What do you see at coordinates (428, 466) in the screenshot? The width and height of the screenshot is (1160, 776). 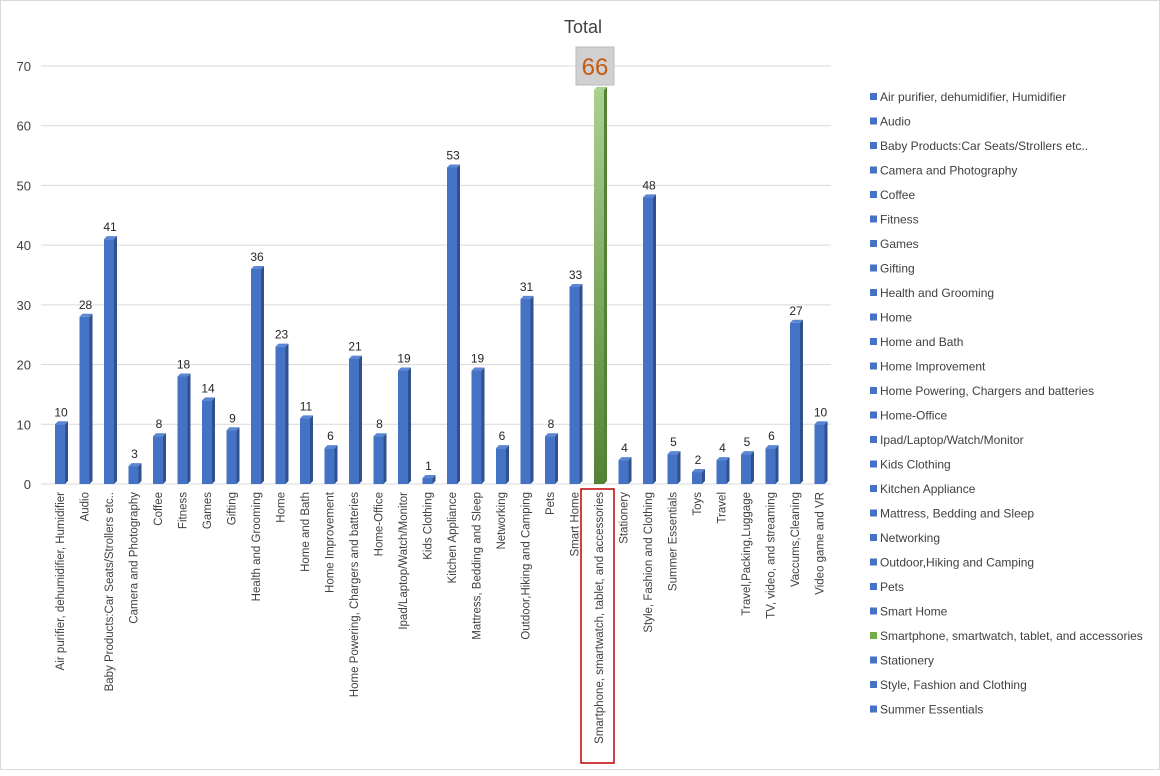 I see `data-label: 1` at bounding box center [428, 466].